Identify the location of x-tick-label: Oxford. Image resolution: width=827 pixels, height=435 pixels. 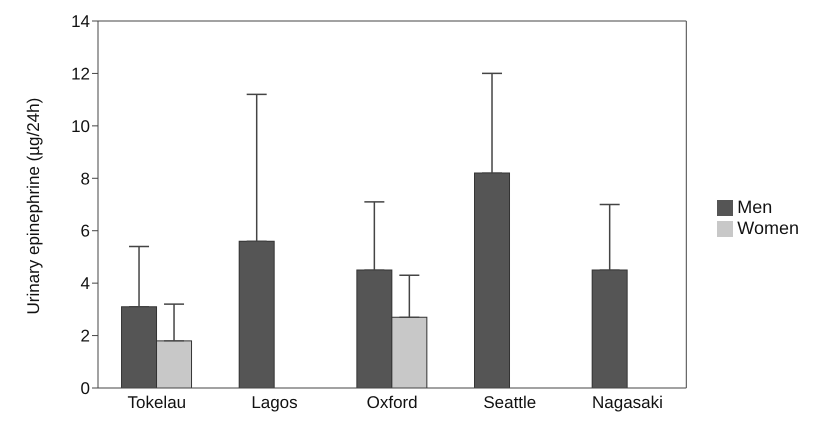
(392, 402).